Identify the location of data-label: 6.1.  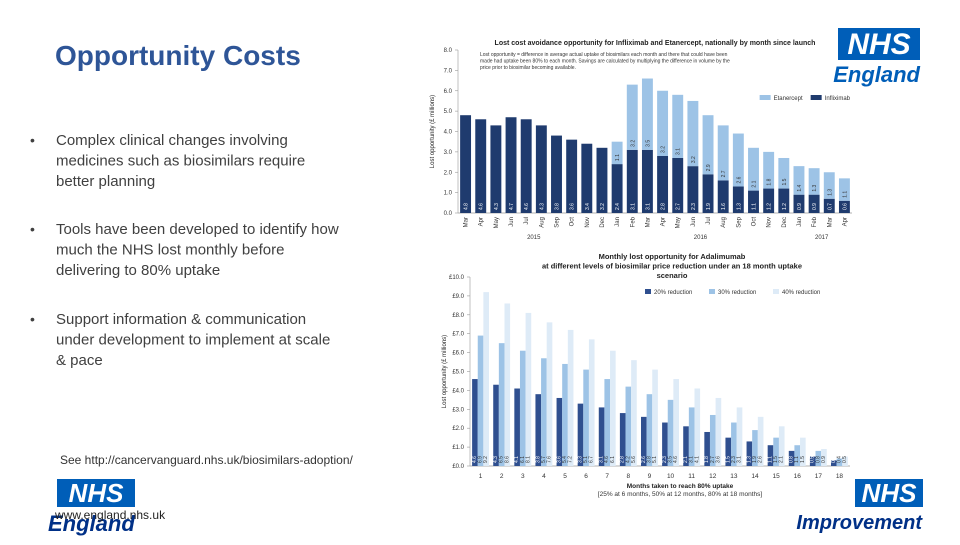
(523, 459).